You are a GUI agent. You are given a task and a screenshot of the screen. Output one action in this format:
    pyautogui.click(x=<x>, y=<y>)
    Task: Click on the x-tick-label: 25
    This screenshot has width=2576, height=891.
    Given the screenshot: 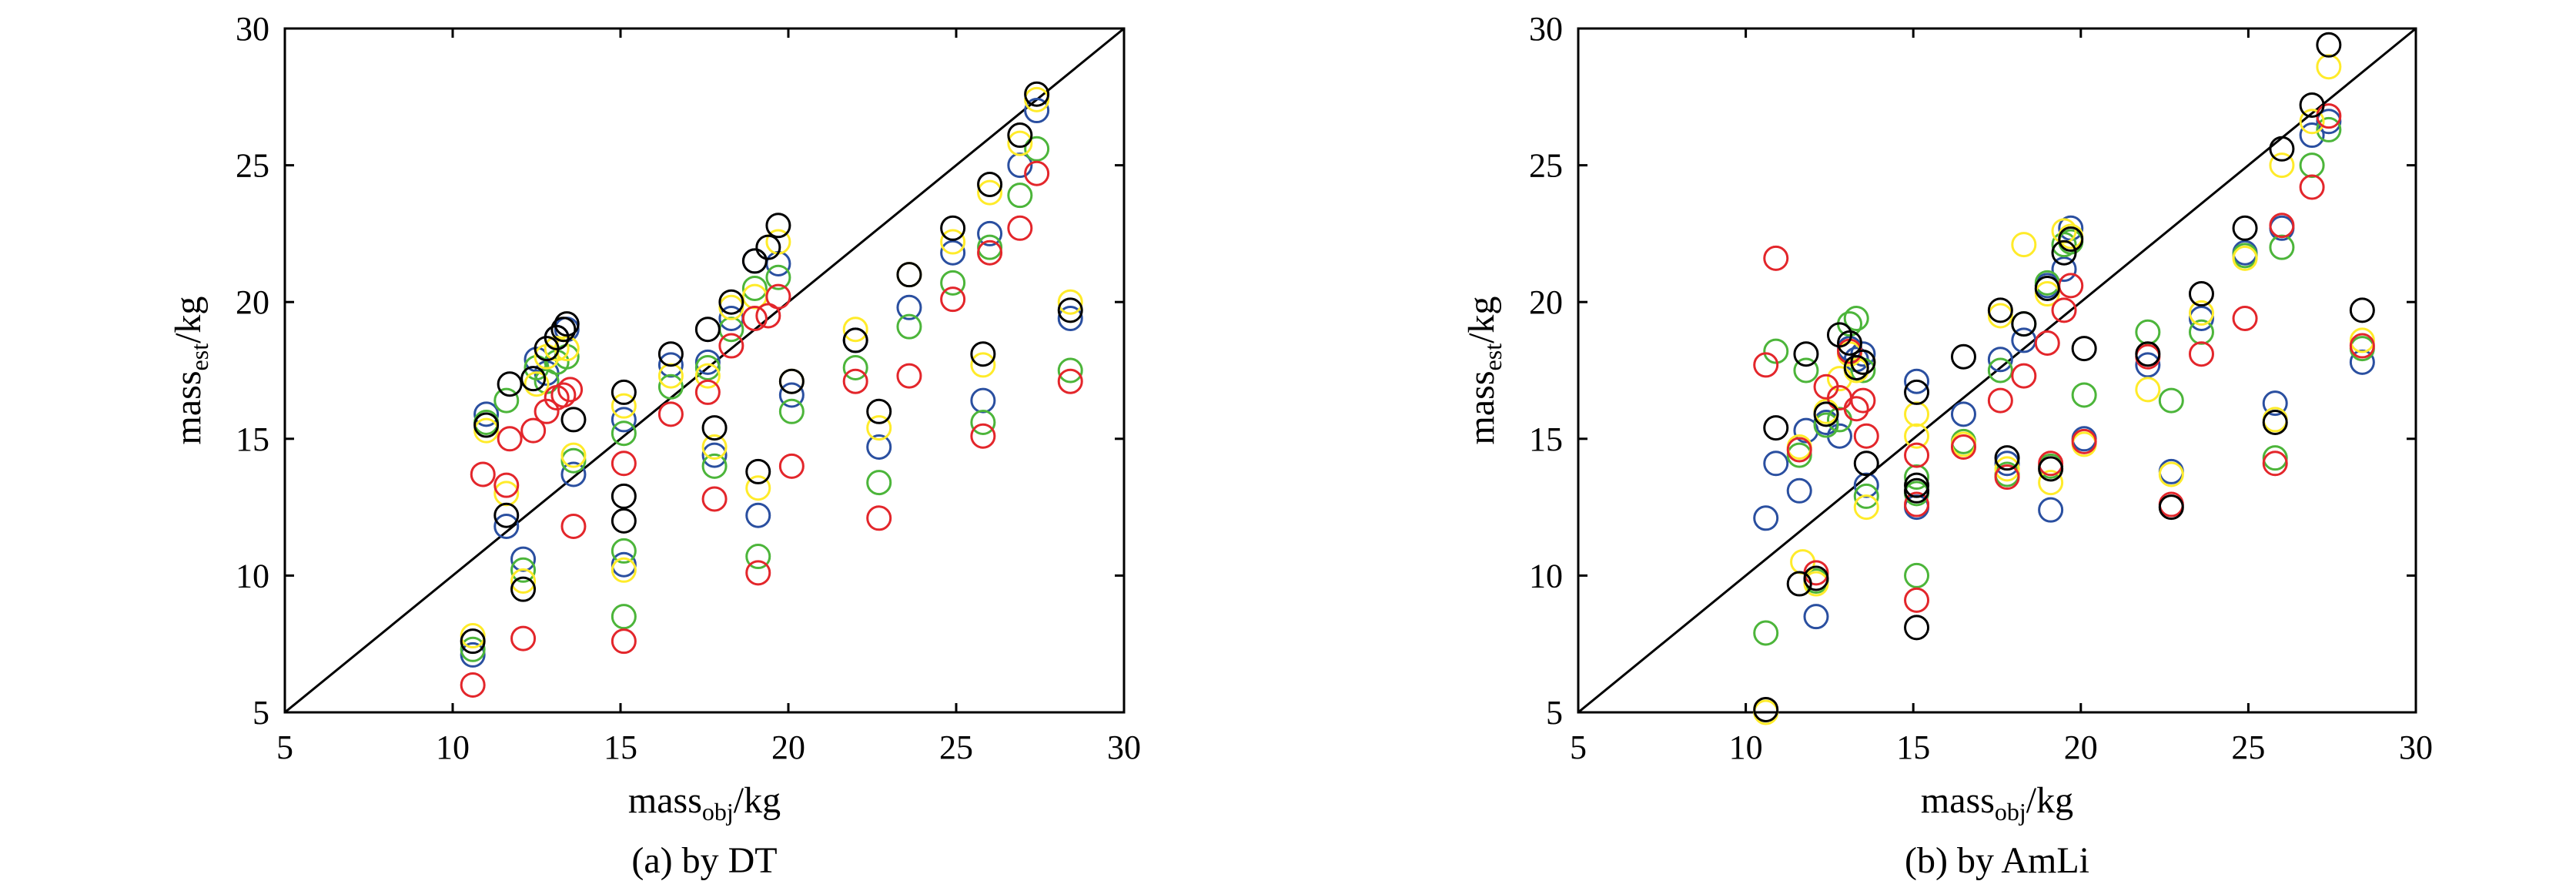 What is the action you would take?
    pyautogui.click(x=2248, y=748)
    